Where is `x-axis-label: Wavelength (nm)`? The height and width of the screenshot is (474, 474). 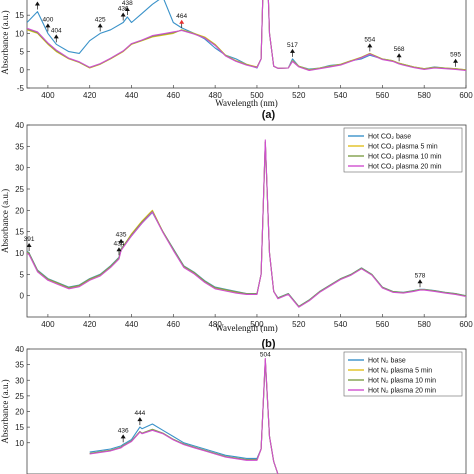
x-axis-label: Wavelength (nm) is located at coordinates (246, 103).